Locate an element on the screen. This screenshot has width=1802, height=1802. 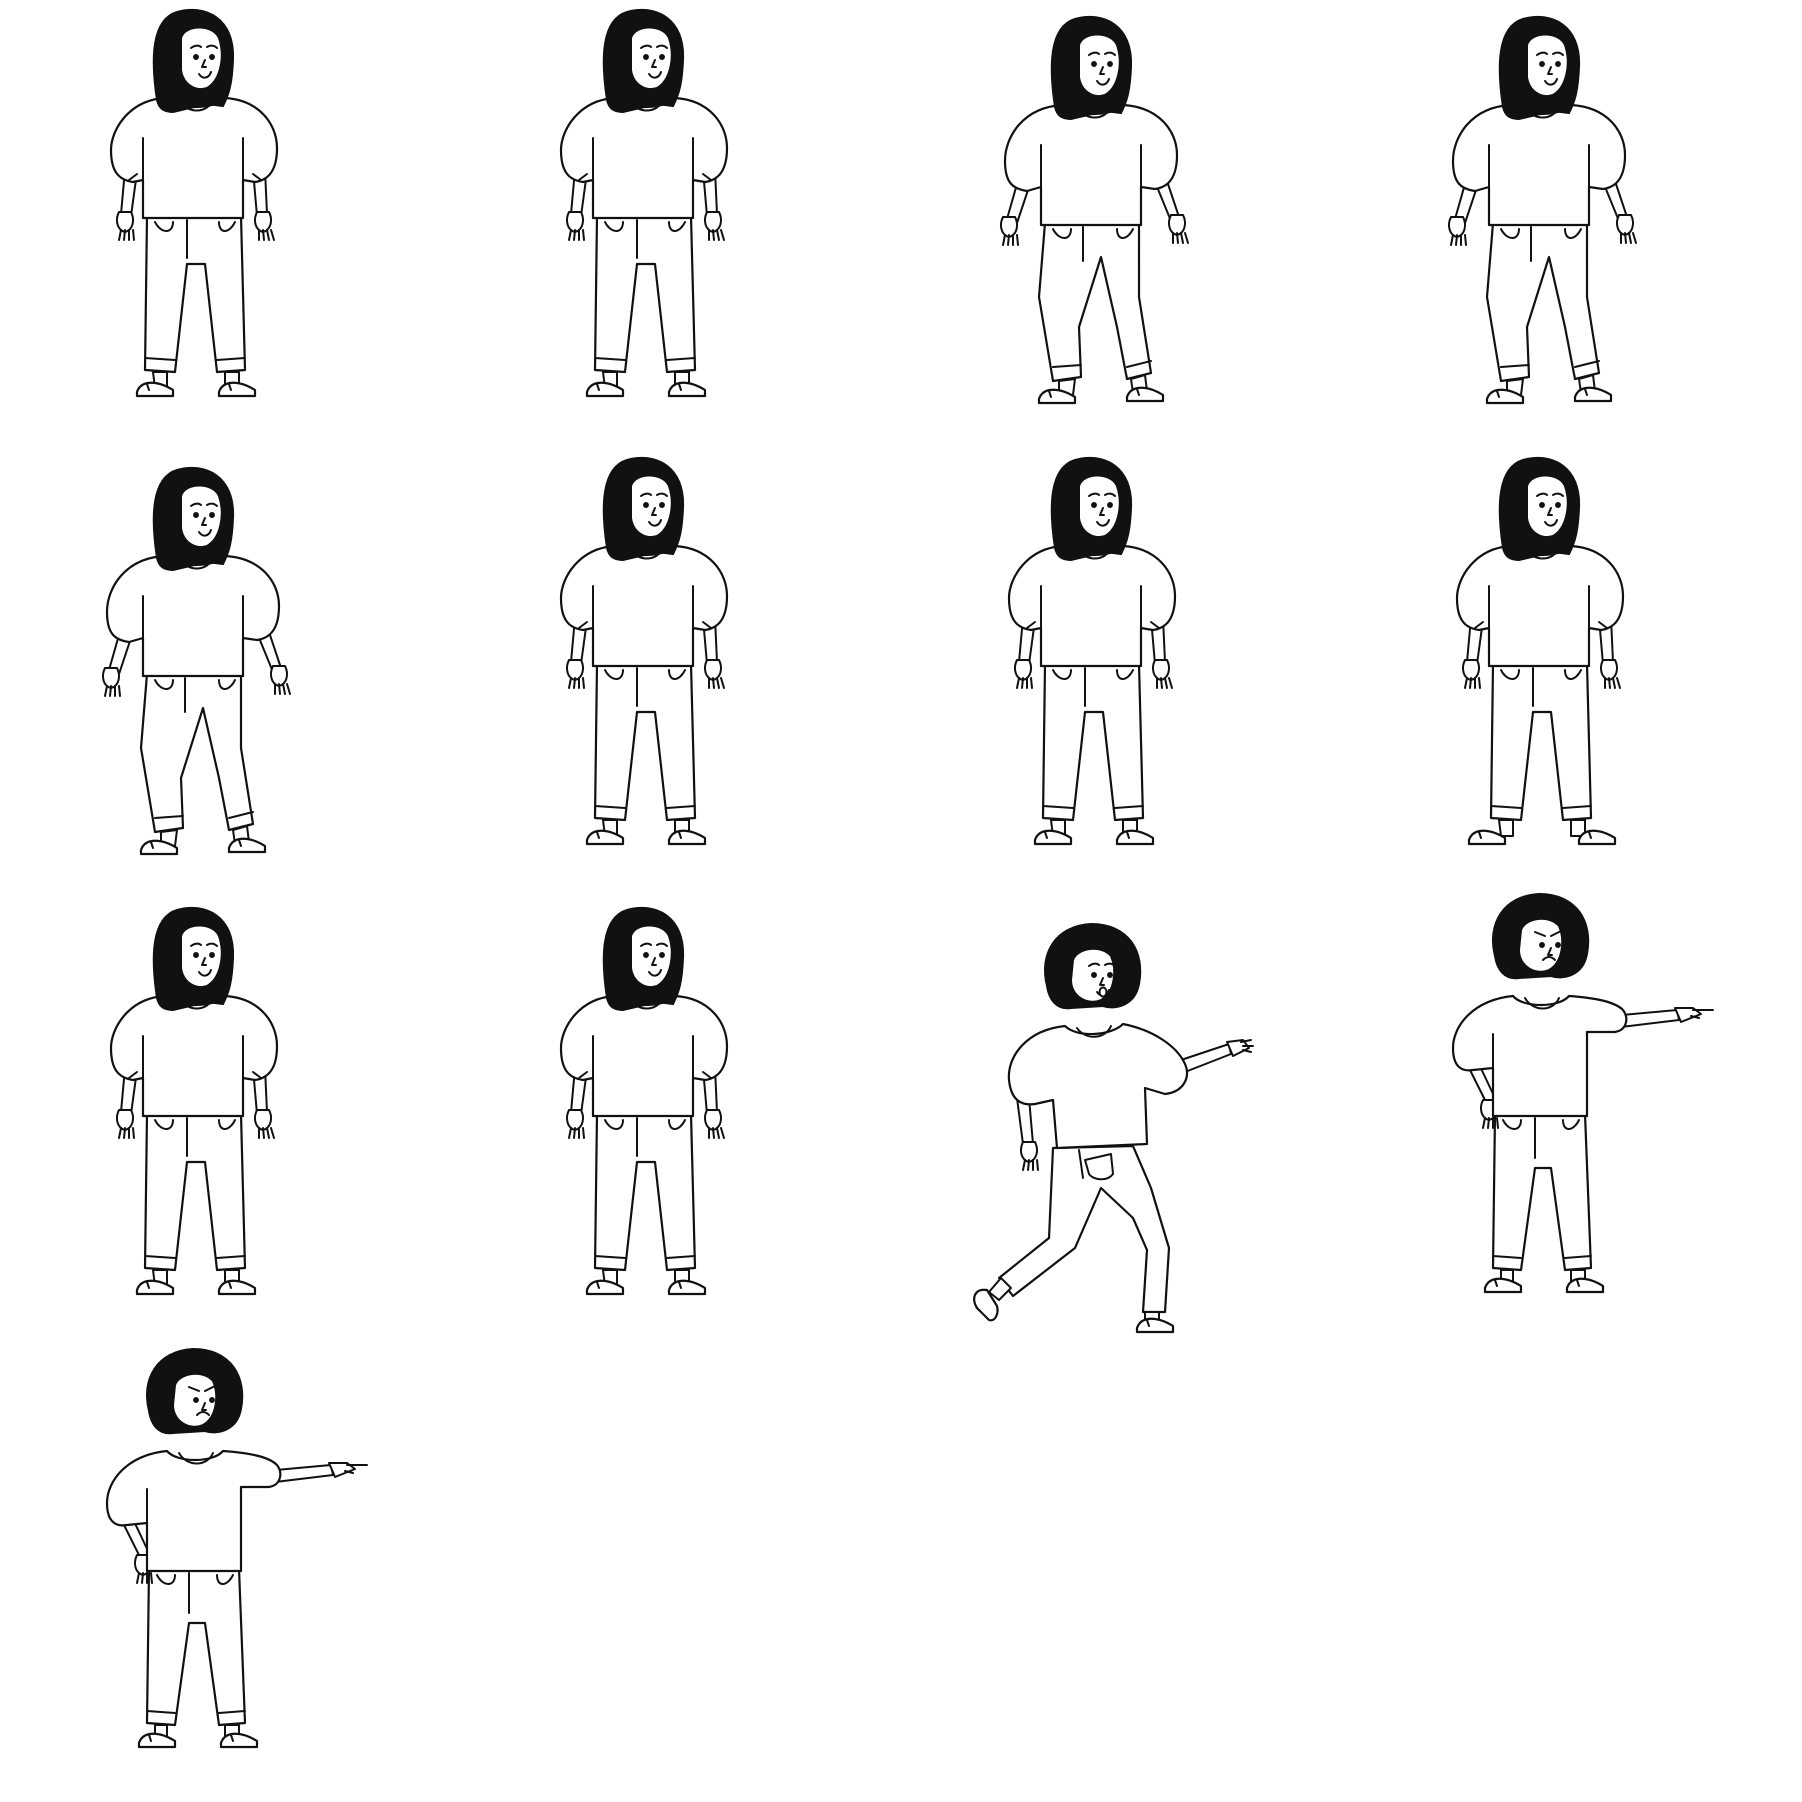
open-mouth is located at coordinates (1103, 992).